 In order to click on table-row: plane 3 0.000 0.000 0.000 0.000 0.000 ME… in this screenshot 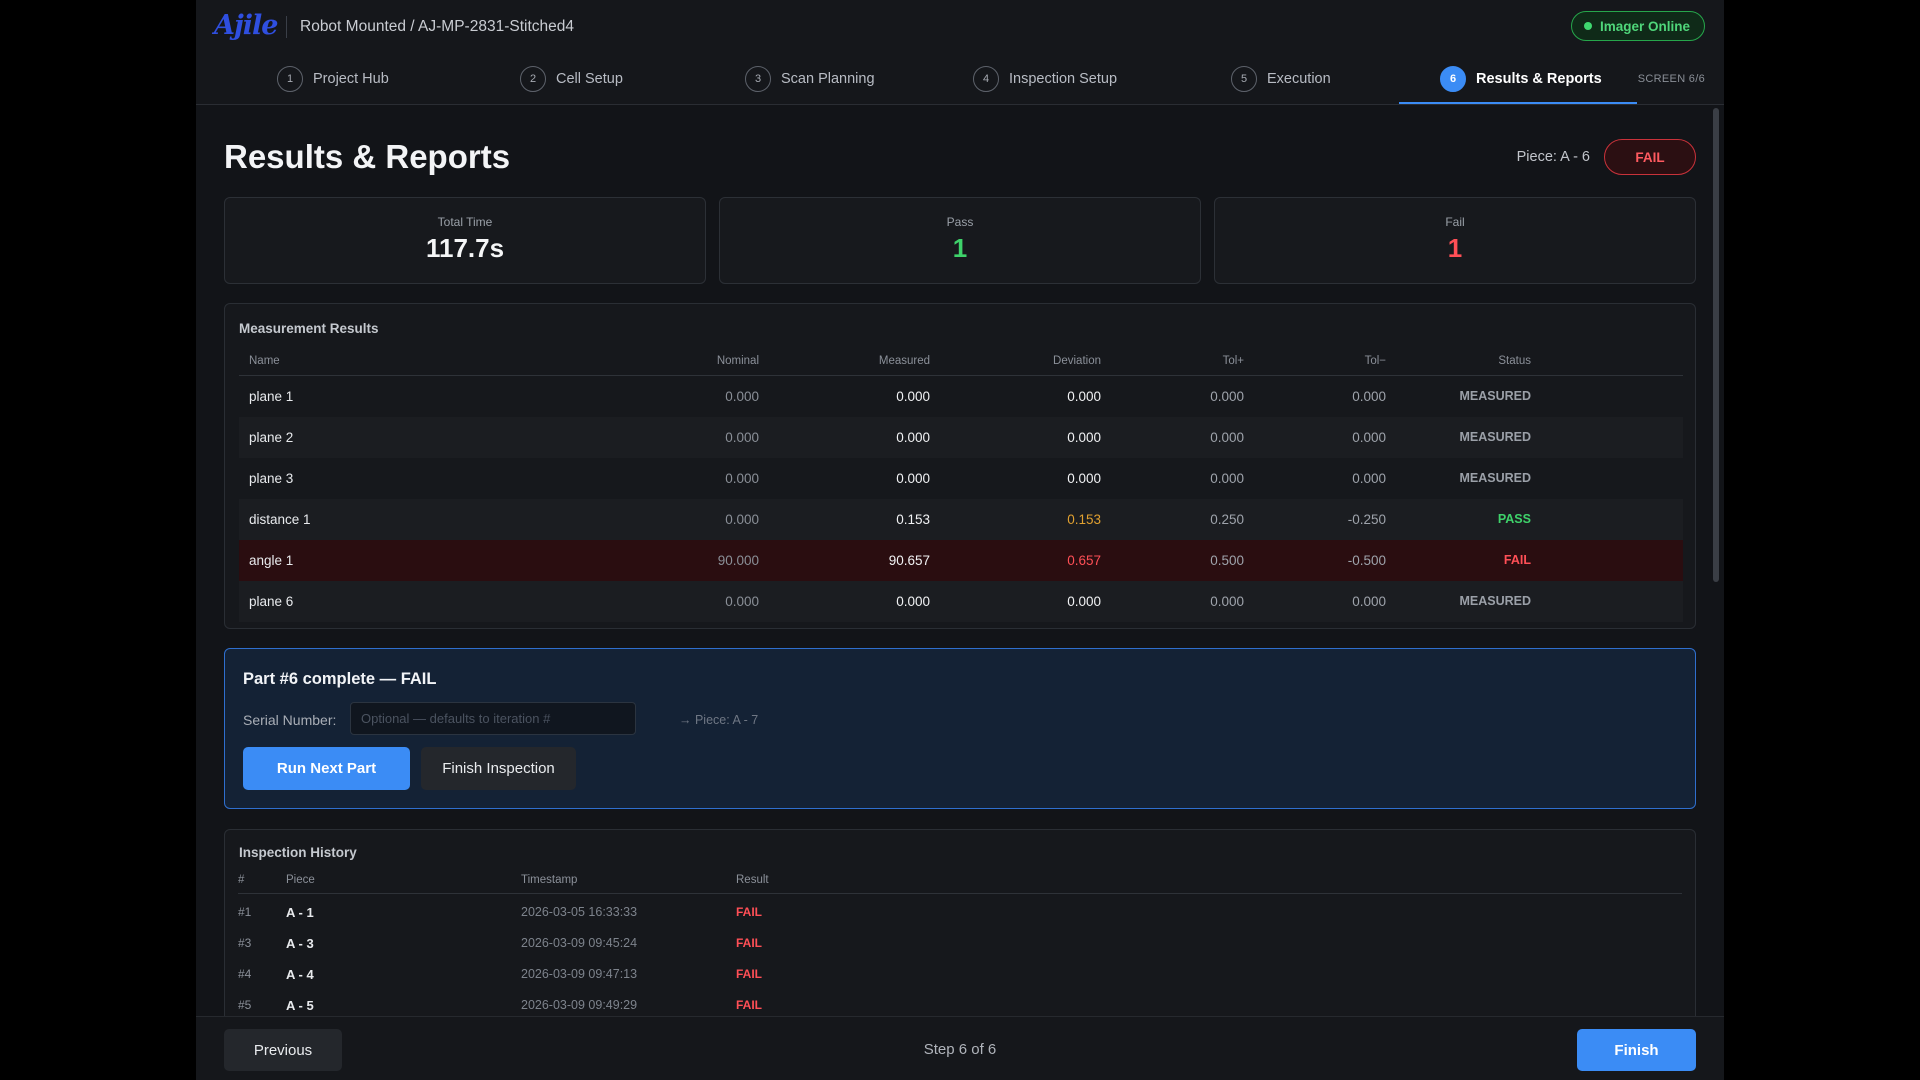, I will do `click(961, 478)`.